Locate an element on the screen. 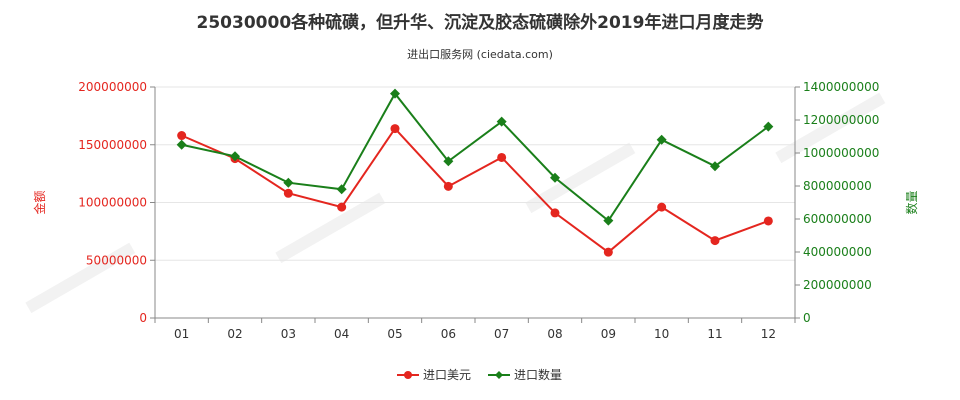 This screenshot has height=400, width=960. right-tick-label: 1000000000 is located at coordinates (841, 153).